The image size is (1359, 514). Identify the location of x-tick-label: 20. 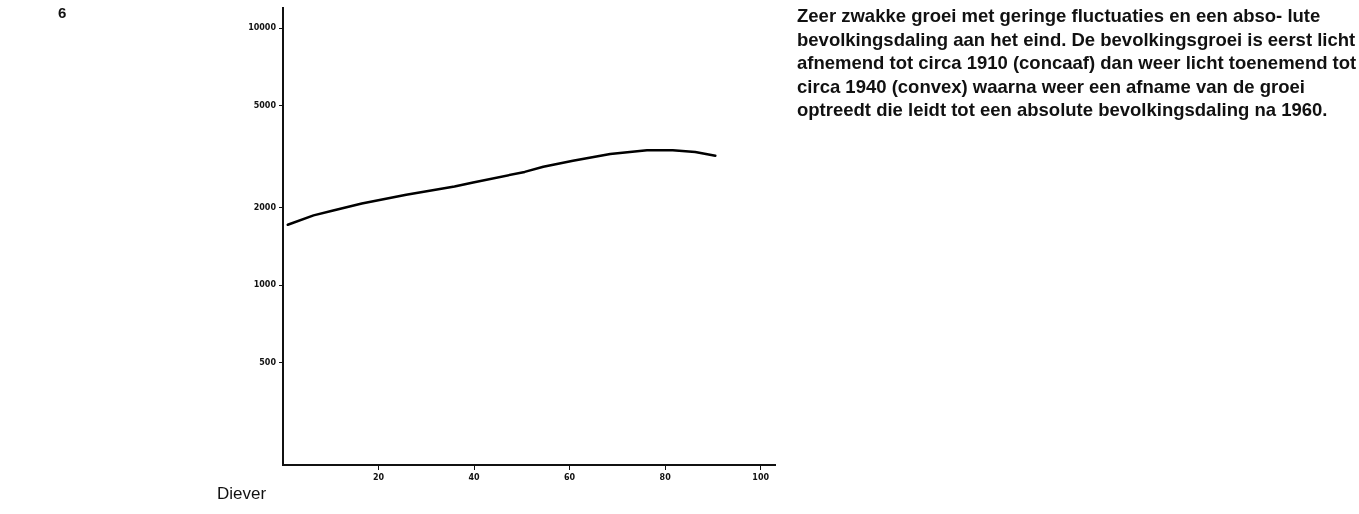
(378, 477).